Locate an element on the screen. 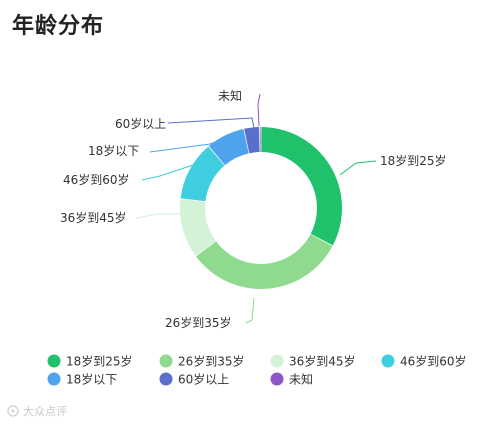 The image size is (501, 425). watermark-text: 大众点评 is located at coordinates (45, 411).